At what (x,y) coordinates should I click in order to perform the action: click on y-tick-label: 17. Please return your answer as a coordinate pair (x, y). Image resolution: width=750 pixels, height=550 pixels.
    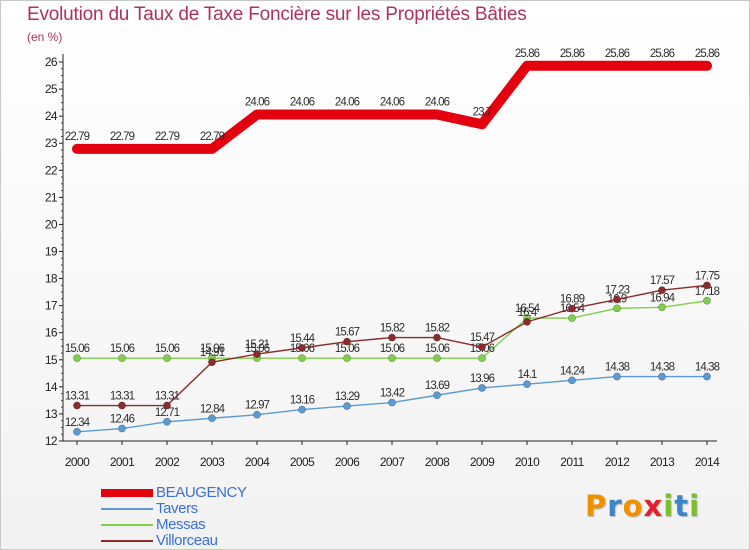
    Looking at the image, I should click on (51, 306).